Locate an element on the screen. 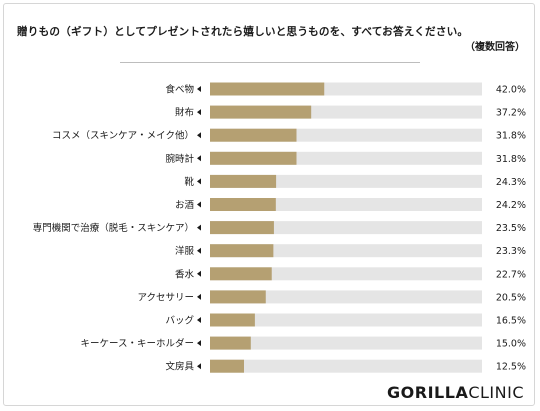 The image size is (540, 411). category-label: 文房具 is located at coordinates (179, 367).